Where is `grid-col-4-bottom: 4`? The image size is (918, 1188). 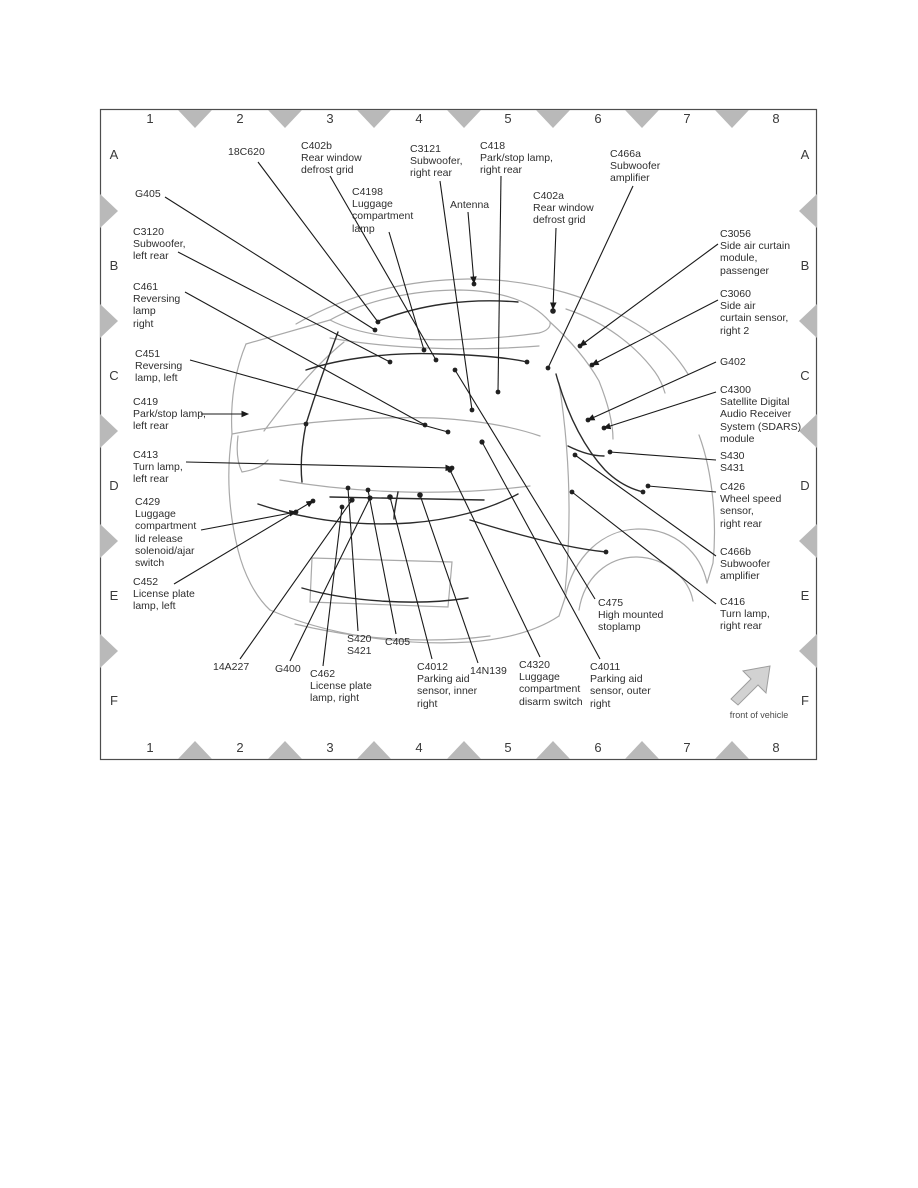 grid-col-4-bottom: 4 is located at coordinates (419, 747).